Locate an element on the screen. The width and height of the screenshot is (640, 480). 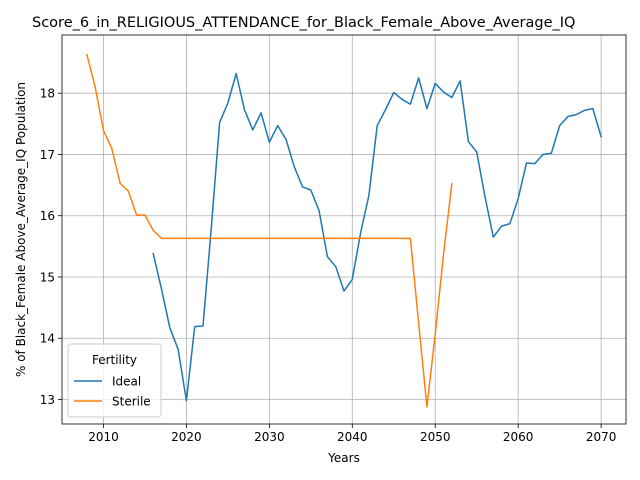
x-tick-label: 2010 is located at coordinates (103, 437).